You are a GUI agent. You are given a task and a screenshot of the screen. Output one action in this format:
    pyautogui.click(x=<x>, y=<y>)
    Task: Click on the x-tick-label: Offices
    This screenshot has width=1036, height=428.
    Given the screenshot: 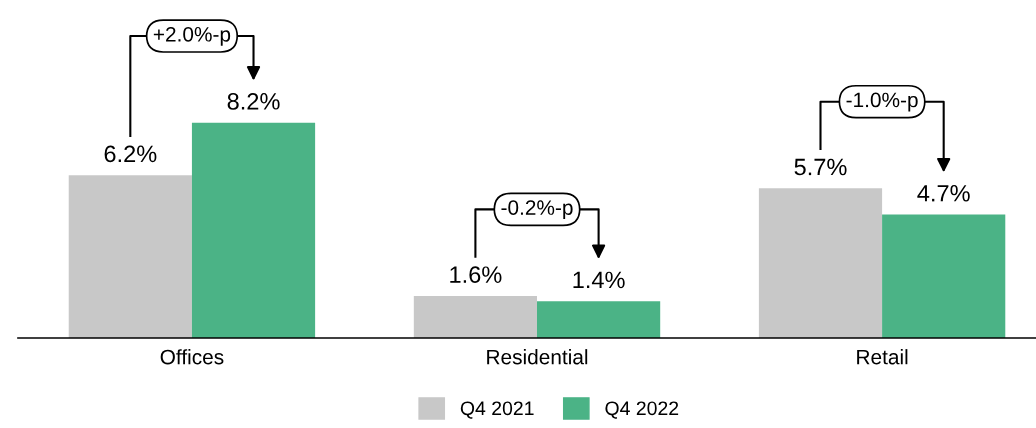 What is the action you would take?
    pyautogui.click(x=192, y=357)
    